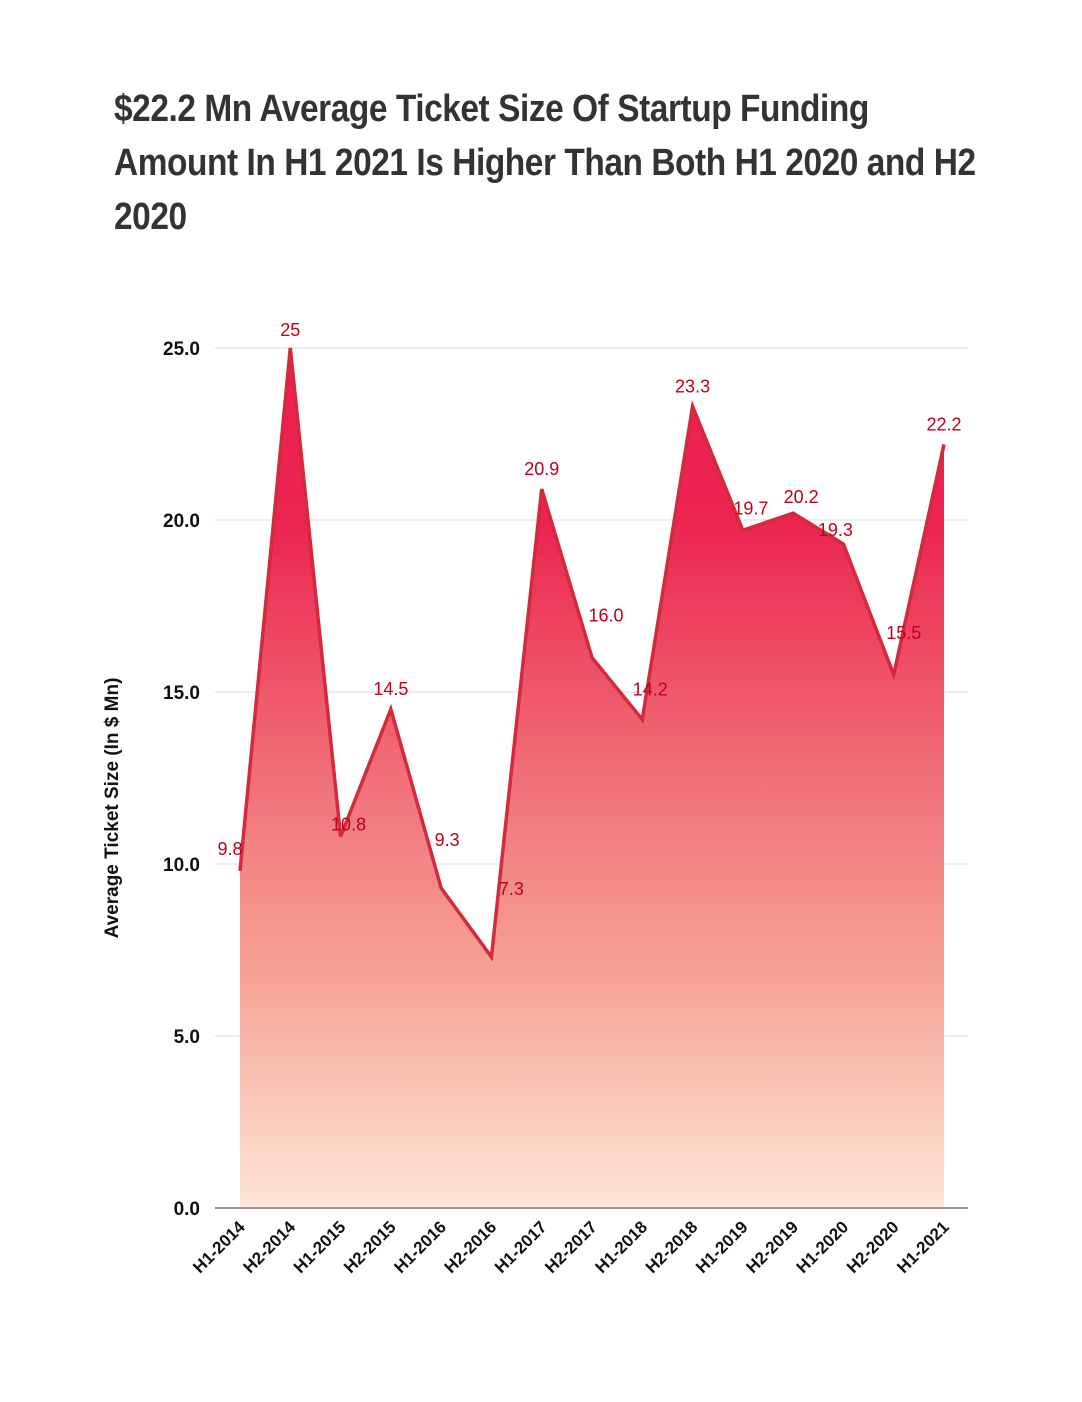 This screenshot has height=1402, width=1082. Describe the element at coordinates (801, 497) in the screenshot. I see `data-label: 20.2` at that location.